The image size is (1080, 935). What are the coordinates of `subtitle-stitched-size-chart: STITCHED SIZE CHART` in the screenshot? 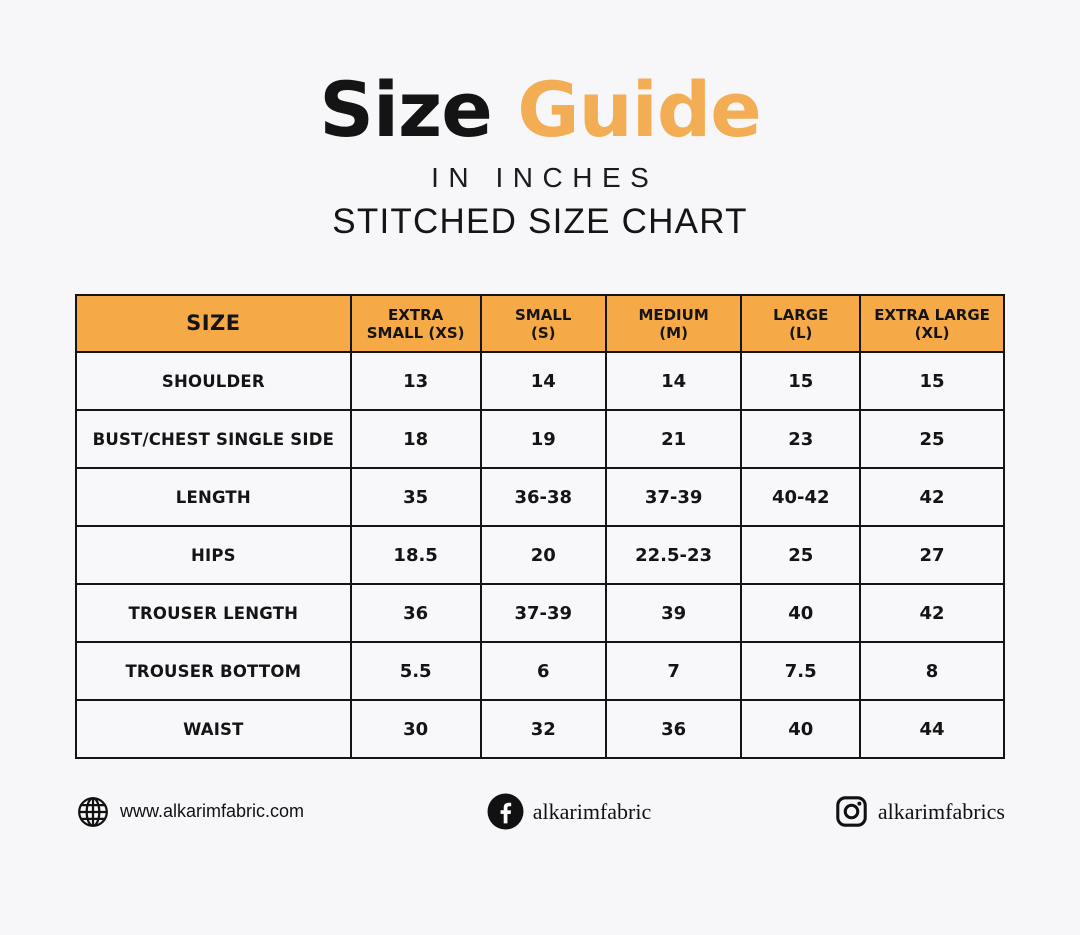 It's located at (540, 221).